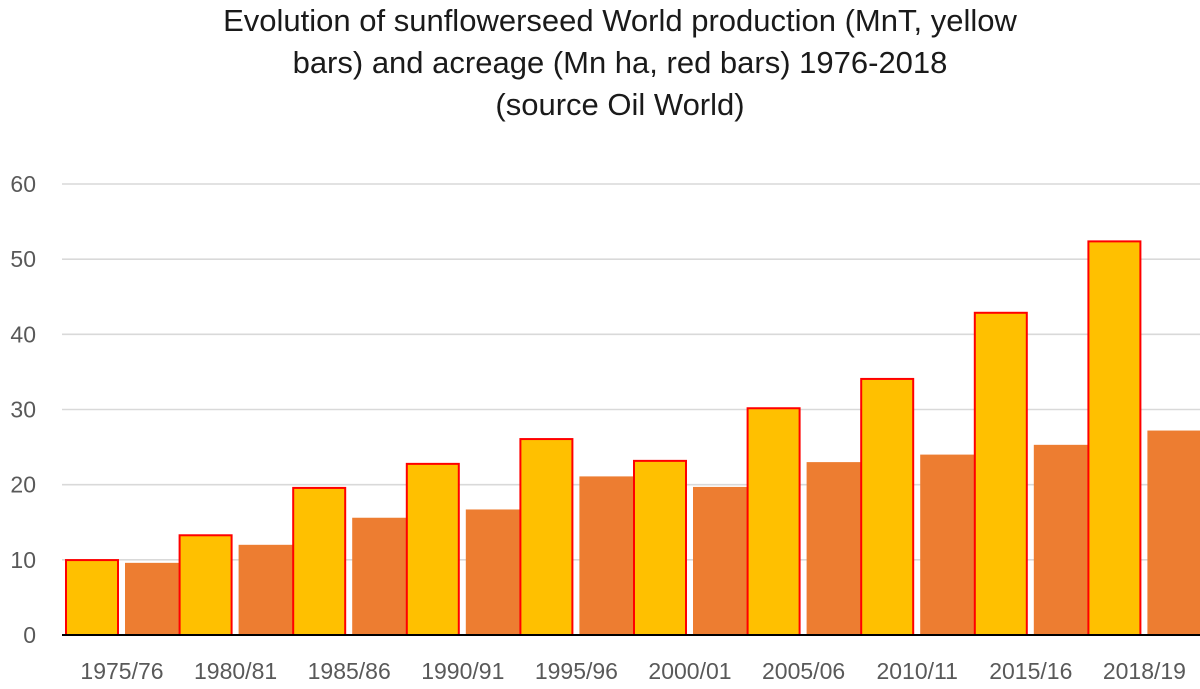 This screenshot has height=689, width=1200. I want to click on y-tick-label: 0, so click(29, 635).